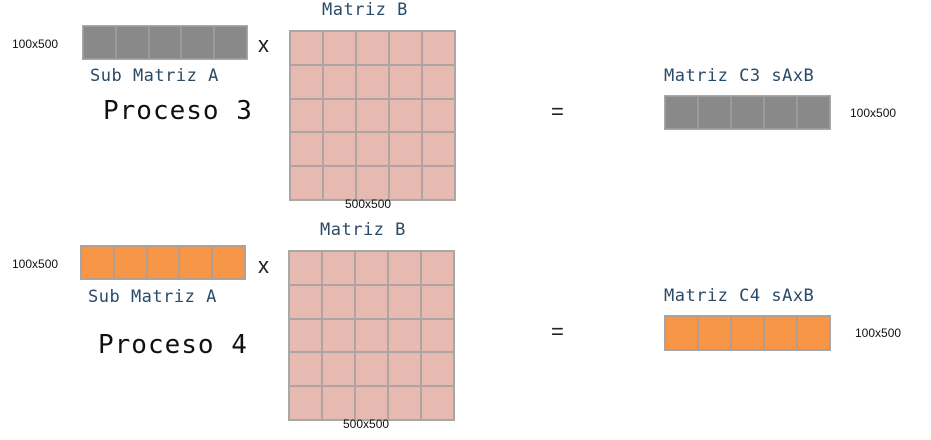 Image resolution: width=931 pixels, height=440 pixels. I want to click on process-title: Proceso 4, so click(173, 345).